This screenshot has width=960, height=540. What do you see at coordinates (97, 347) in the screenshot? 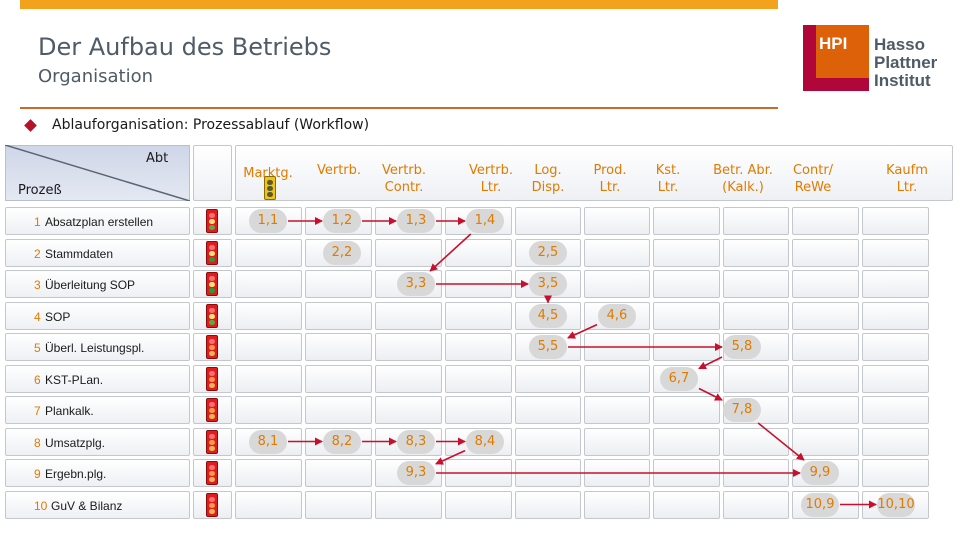
I see `process-row-label: 5 Überl. Leistungspl.` at bounding box center [97, 347].